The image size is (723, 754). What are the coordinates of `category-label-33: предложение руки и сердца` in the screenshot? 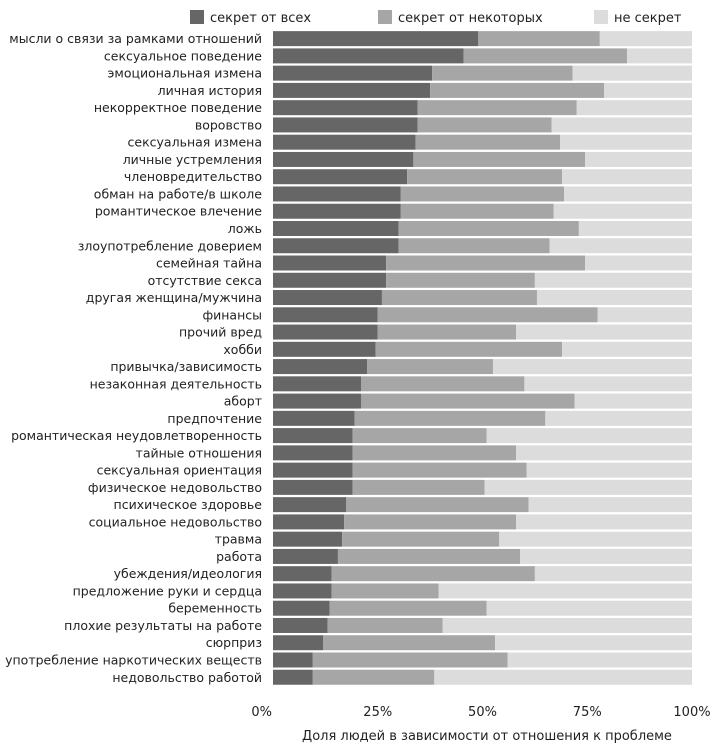 It's located at (167, 590).